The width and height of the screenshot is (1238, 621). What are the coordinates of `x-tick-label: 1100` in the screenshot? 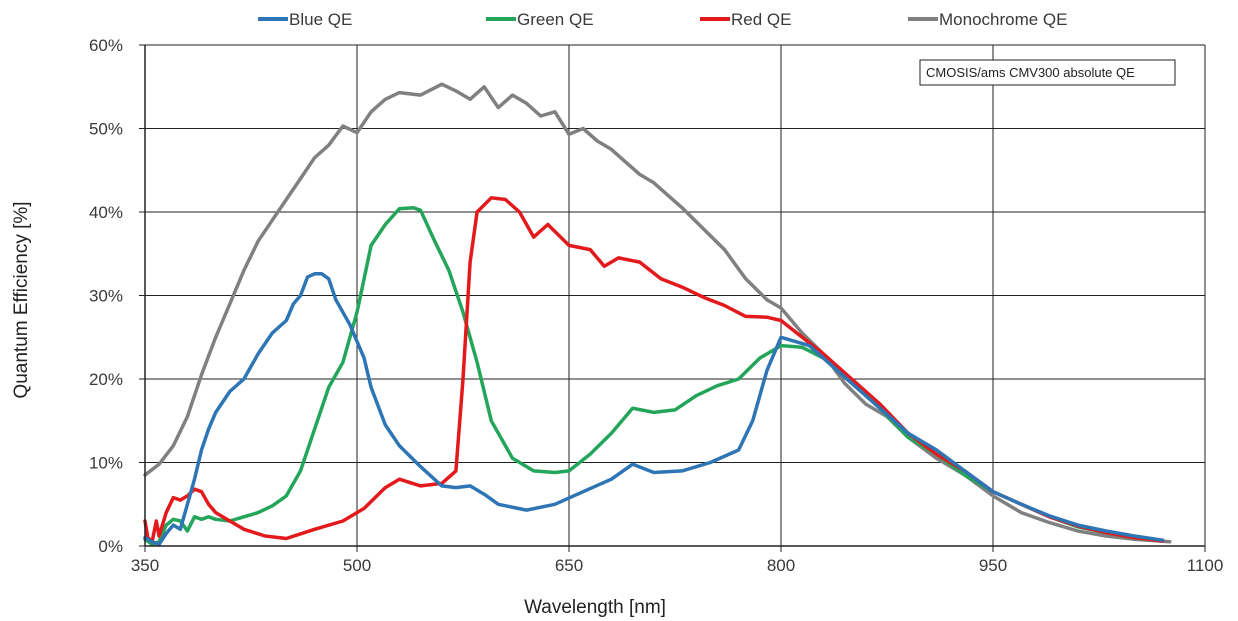 It's located at (1205, 565).